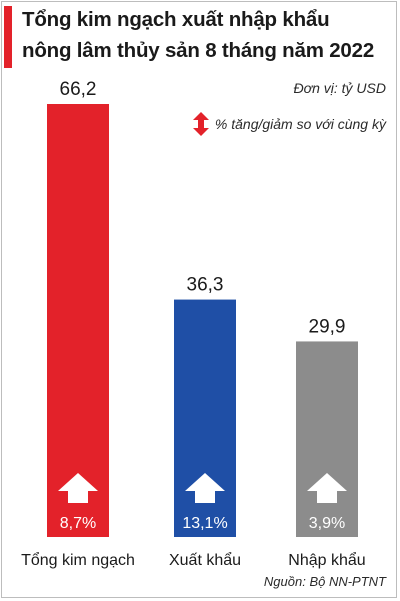 The width and height of the screenshot is (400, 601). What do you see at coordinates (78, 523) in the screenshot?
I see `change-label-1: 8,7%` at bounding box center [78, 523].